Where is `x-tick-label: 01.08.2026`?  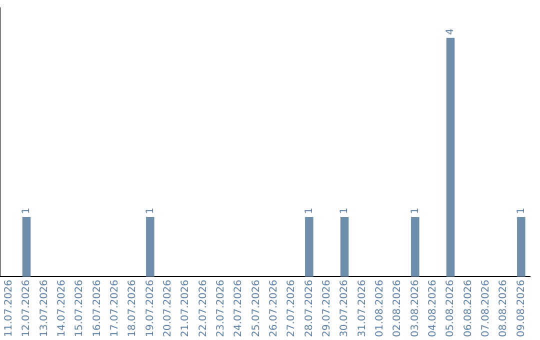 x-tick-label: 01.08.2026 is located at coordinates (380, 309).